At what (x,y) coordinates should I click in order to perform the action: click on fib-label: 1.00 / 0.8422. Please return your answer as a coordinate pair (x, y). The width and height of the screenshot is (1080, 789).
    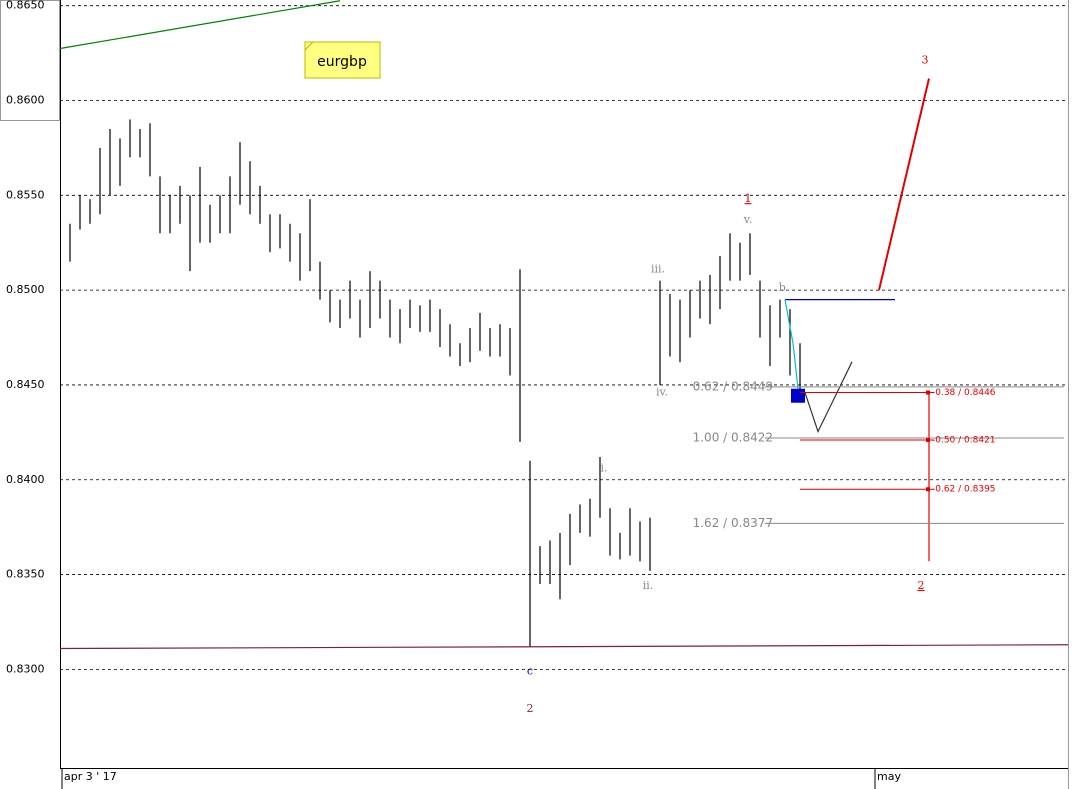
    Looking at the image, I should click on (733, 438).